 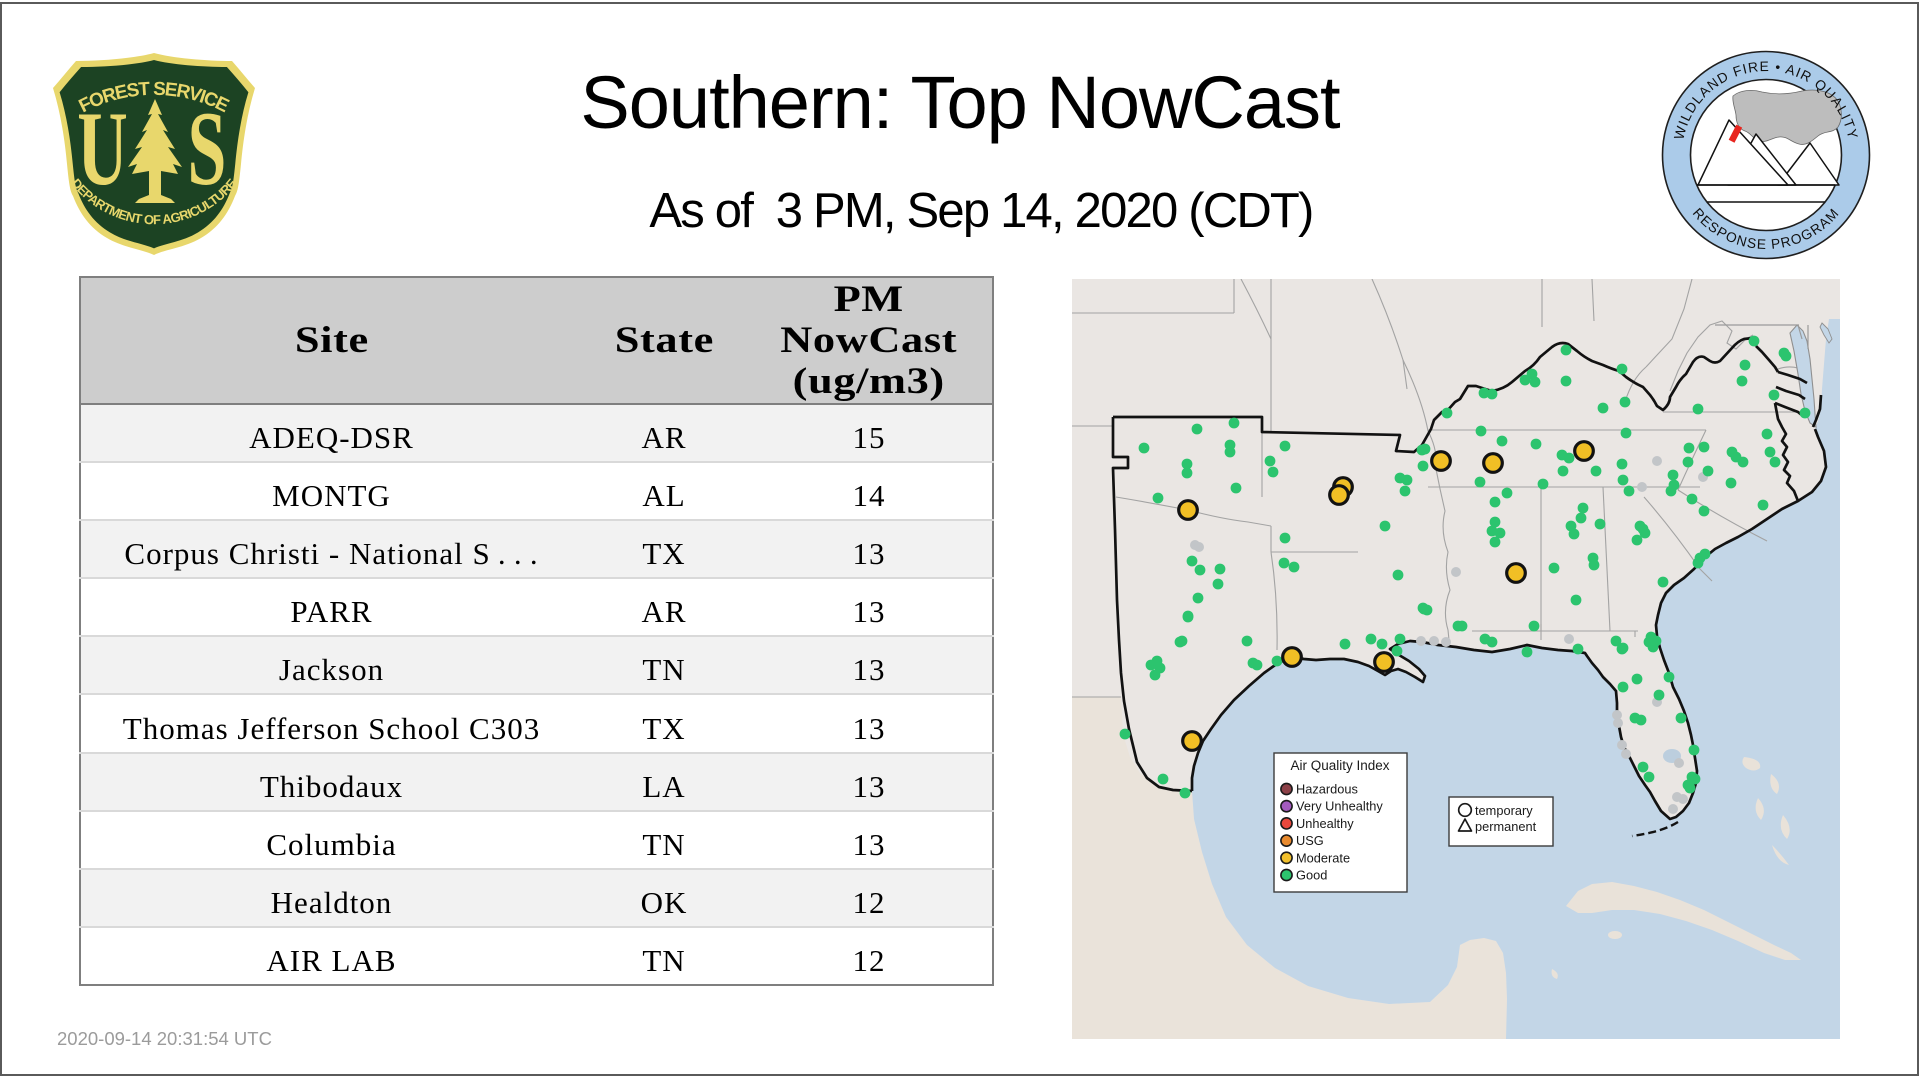 I want to click on svg-text: Unhealthy, so click(x=1325, y=823).